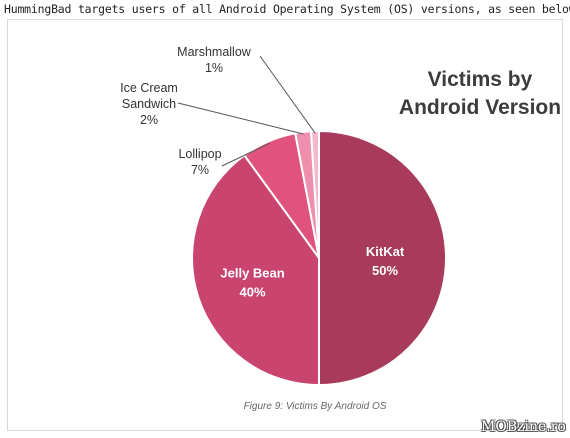 This screenshot has width=570, height=438. Describe the element at coordinates (214, 52) in the screenshot. I see `slice-name-marshmallow: Marshmallow` at that location.